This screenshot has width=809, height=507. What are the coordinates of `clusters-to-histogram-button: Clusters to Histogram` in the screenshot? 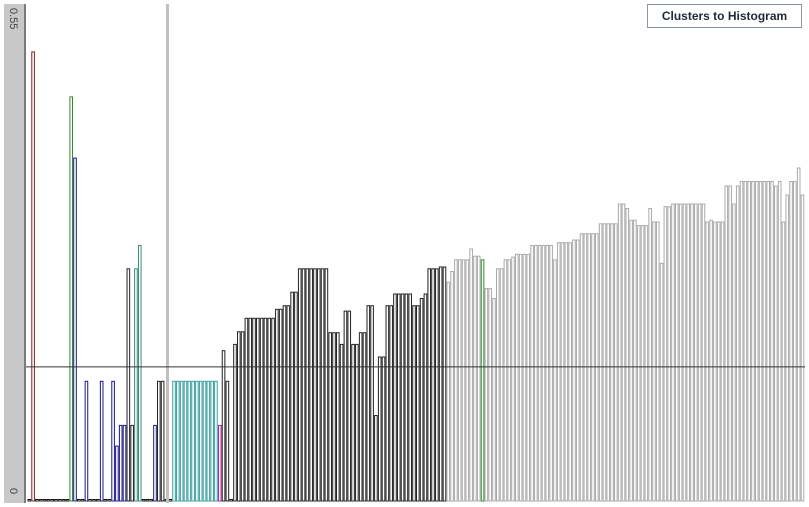 It's located at (724, 16).